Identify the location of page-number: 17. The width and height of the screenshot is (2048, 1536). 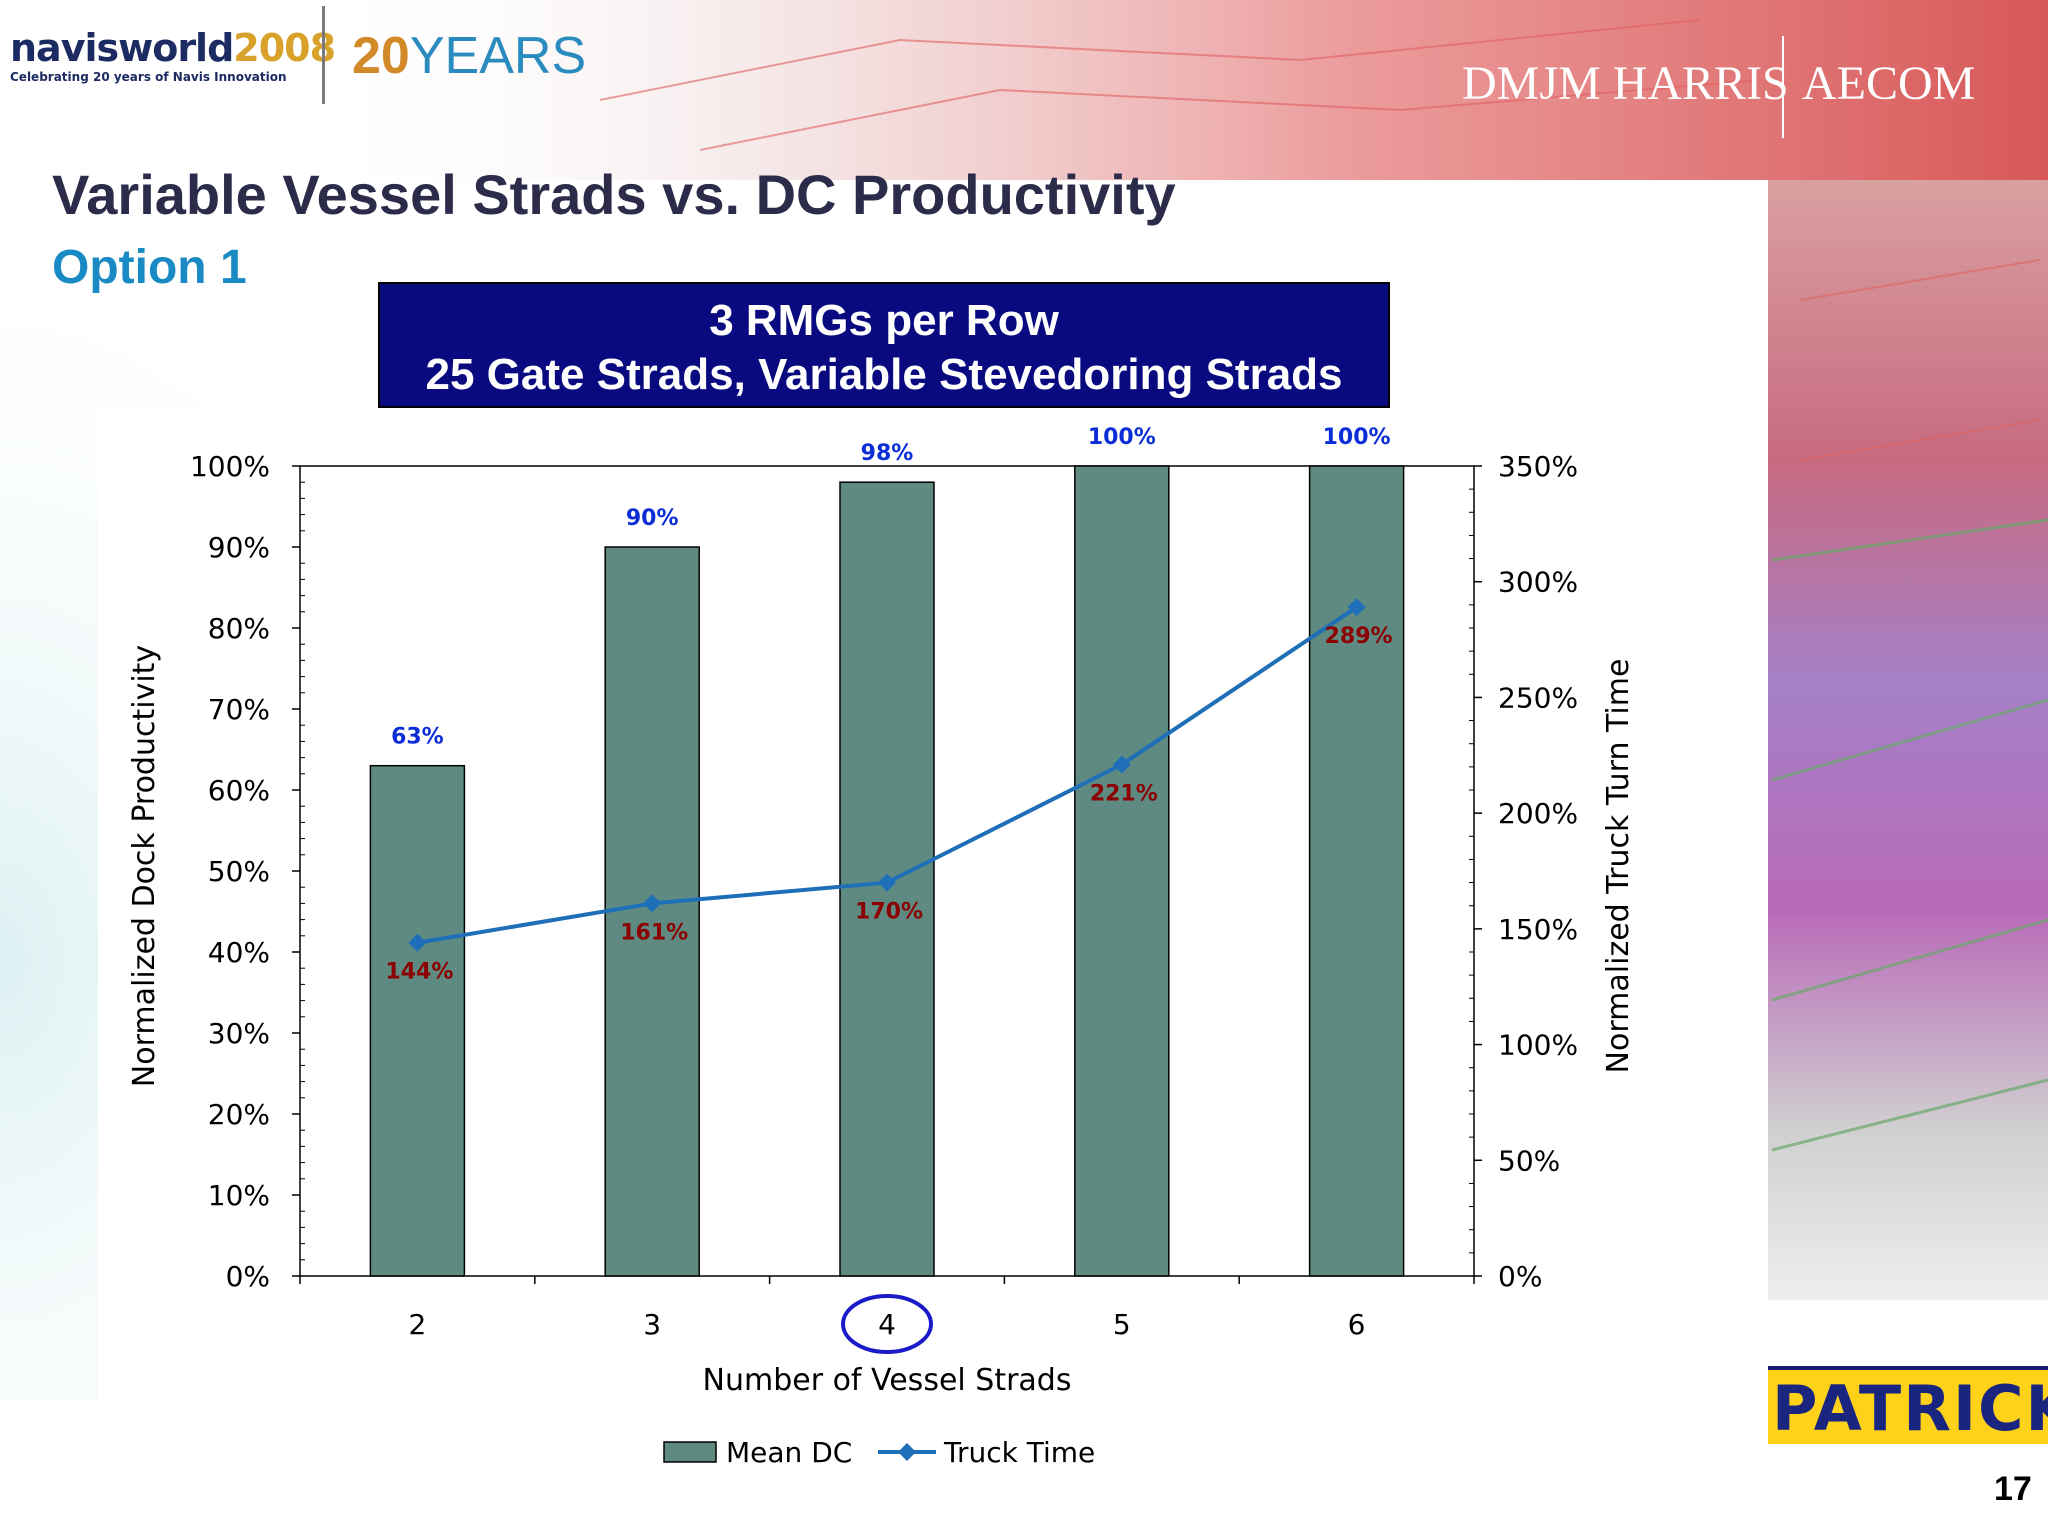
(2013, 1489).